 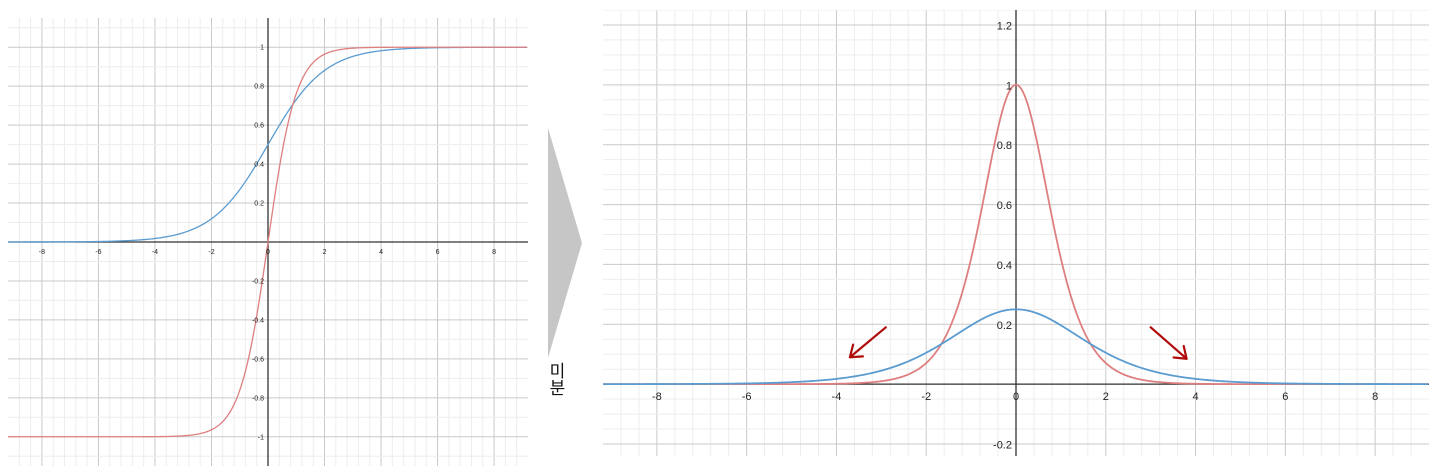 What do you see at coordinates (261, 437) in the screenshot?
I see `y-tick-label: -1` at bounding box center [261, 437].